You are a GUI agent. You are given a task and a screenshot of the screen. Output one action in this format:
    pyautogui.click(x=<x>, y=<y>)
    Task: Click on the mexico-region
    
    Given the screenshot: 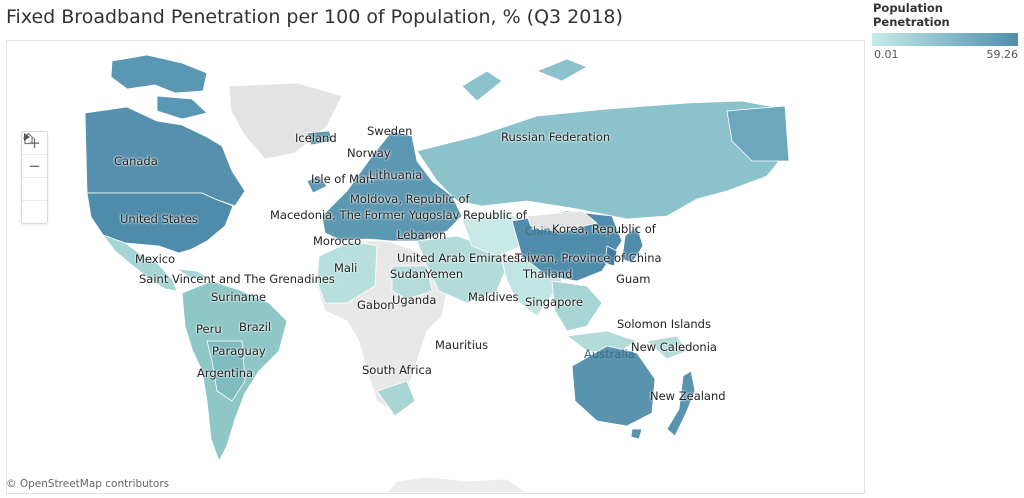 What is the action you would take?
    pyautogui.click(x=139, y=263)
    